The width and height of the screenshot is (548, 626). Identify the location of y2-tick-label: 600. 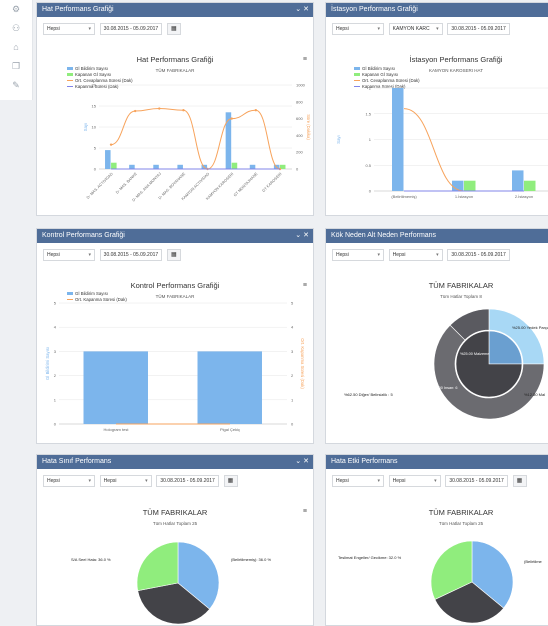
(299, 118).